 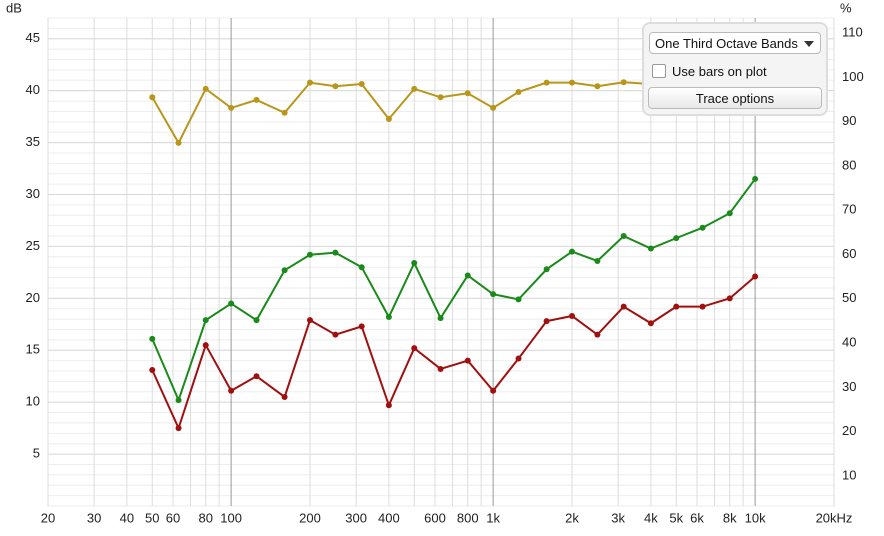 I want to click on x-tick-label: 50, so click(x=152, y=517).